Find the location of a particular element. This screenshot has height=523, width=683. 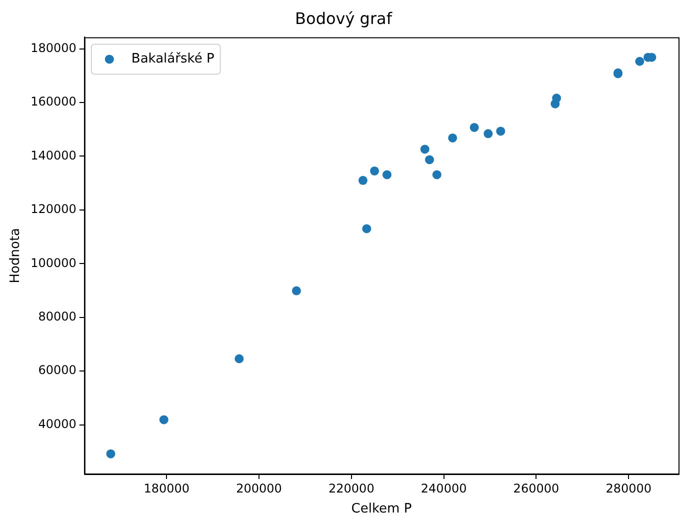

x-tick-label: 260000 is located at coordinates (536, 488).